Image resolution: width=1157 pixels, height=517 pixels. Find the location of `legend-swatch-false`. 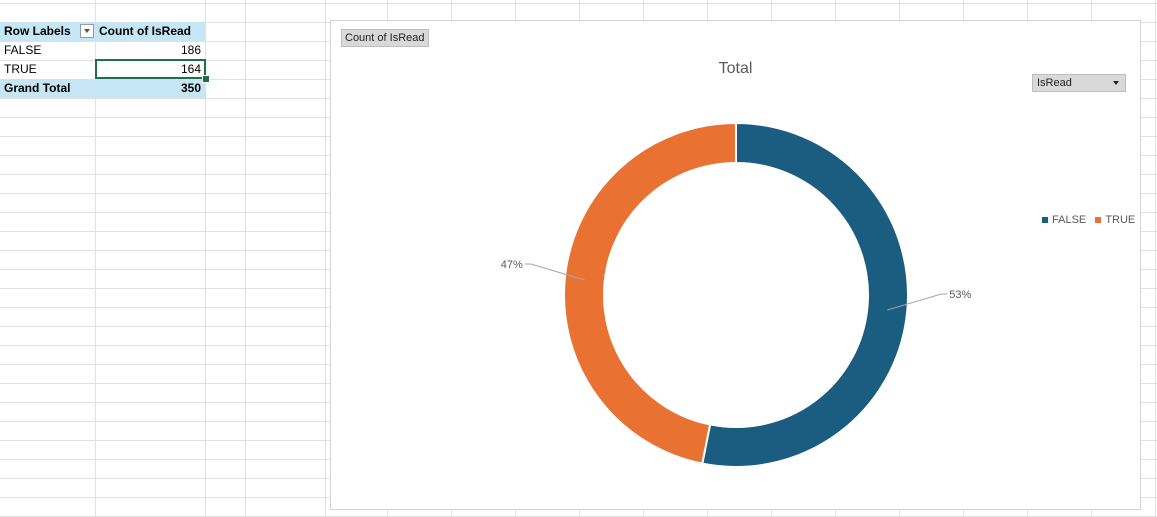

legend-swatch-false is located at coordinates (1045, 220).